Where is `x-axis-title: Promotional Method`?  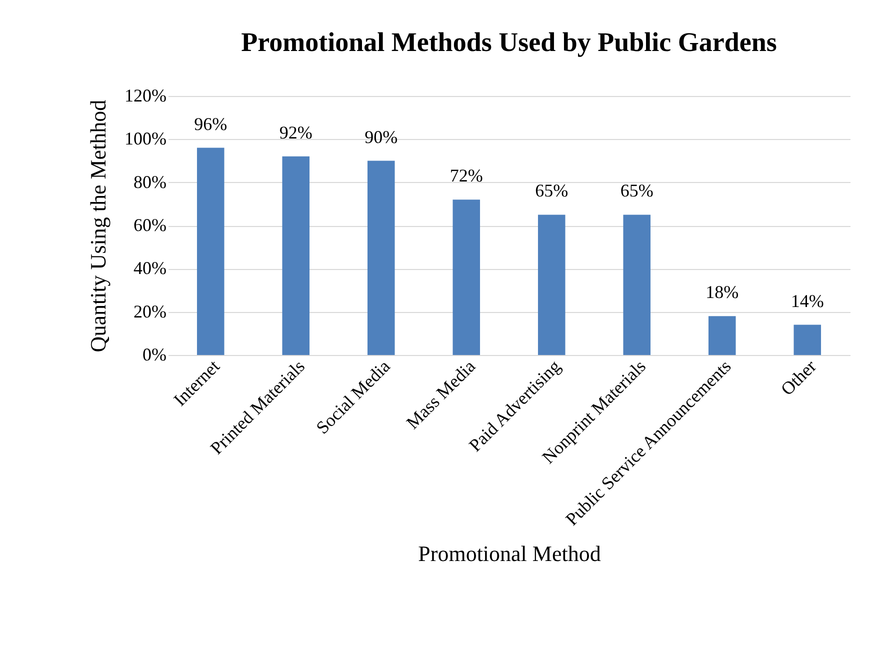 x-axis-title: Promotional Method is located at coordinates (509, 553).